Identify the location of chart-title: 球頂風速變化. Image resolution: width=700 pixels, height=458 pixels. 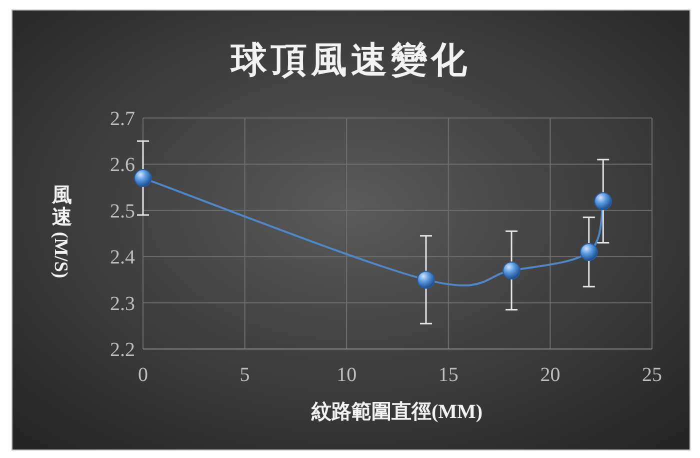
(350, 60).